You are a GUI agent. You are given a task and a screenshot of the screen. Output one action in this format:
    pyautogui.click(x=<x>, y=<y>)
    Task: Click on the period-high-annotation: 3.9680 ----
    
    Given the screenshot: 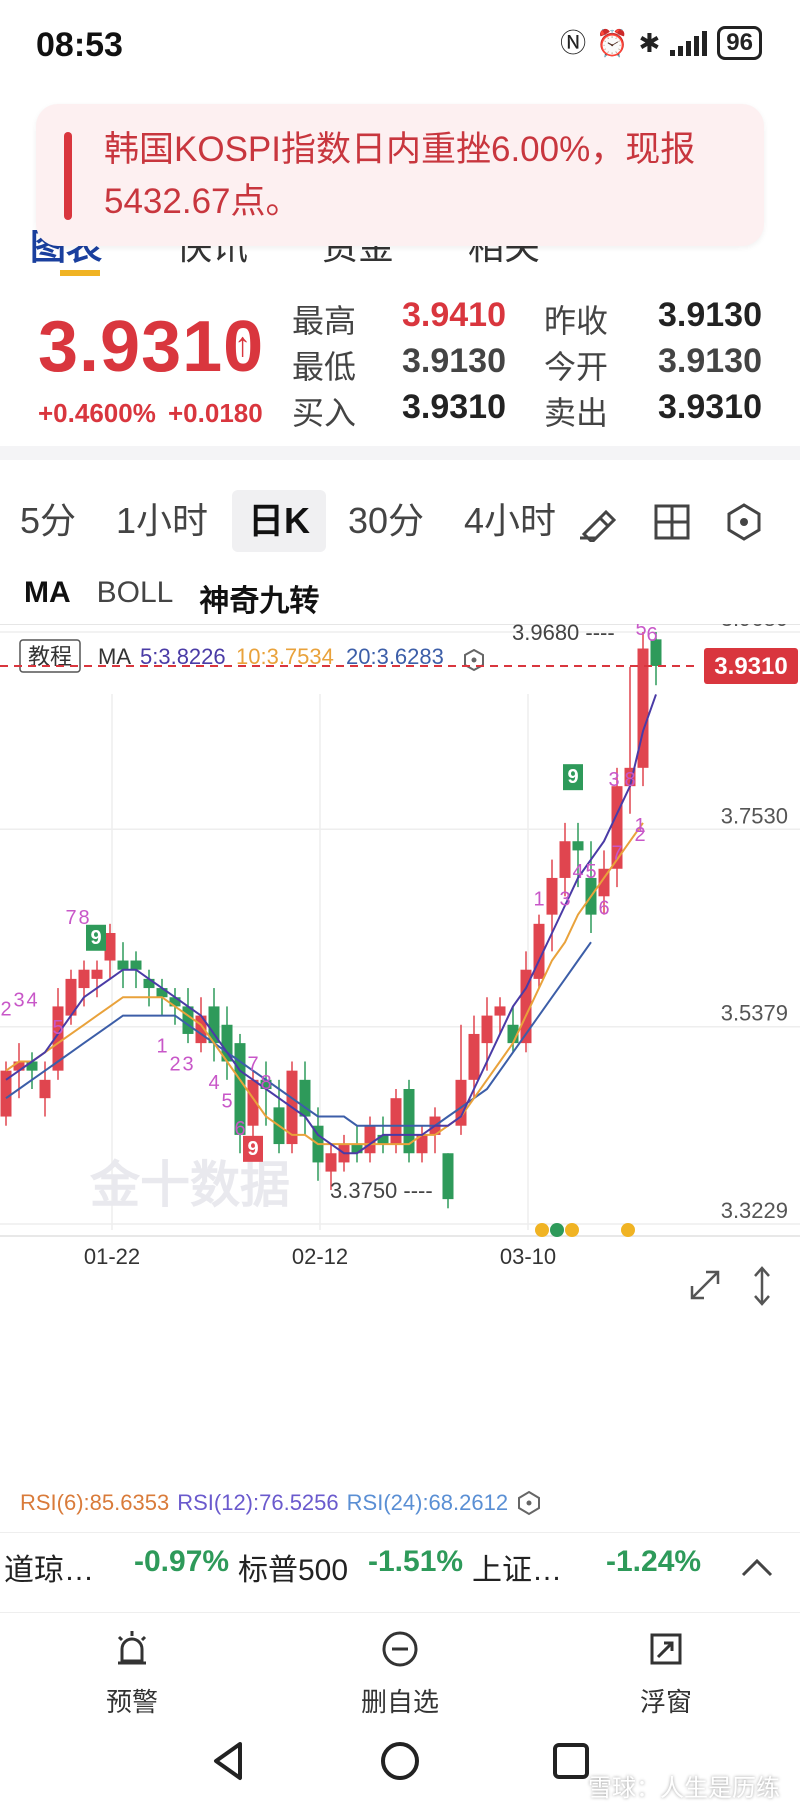 What is the action you would take?
    pyautogui.click(x=563, y=634)
    